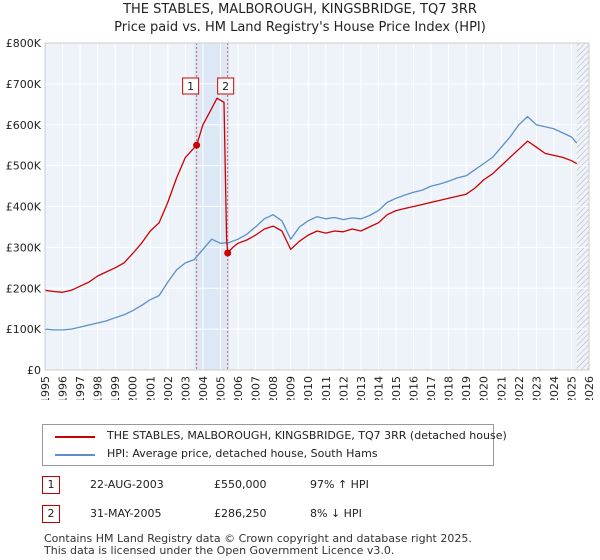 This screenshot has height=560, width=600. I want to click on x-tick-label: 2015, so click(396, 388).